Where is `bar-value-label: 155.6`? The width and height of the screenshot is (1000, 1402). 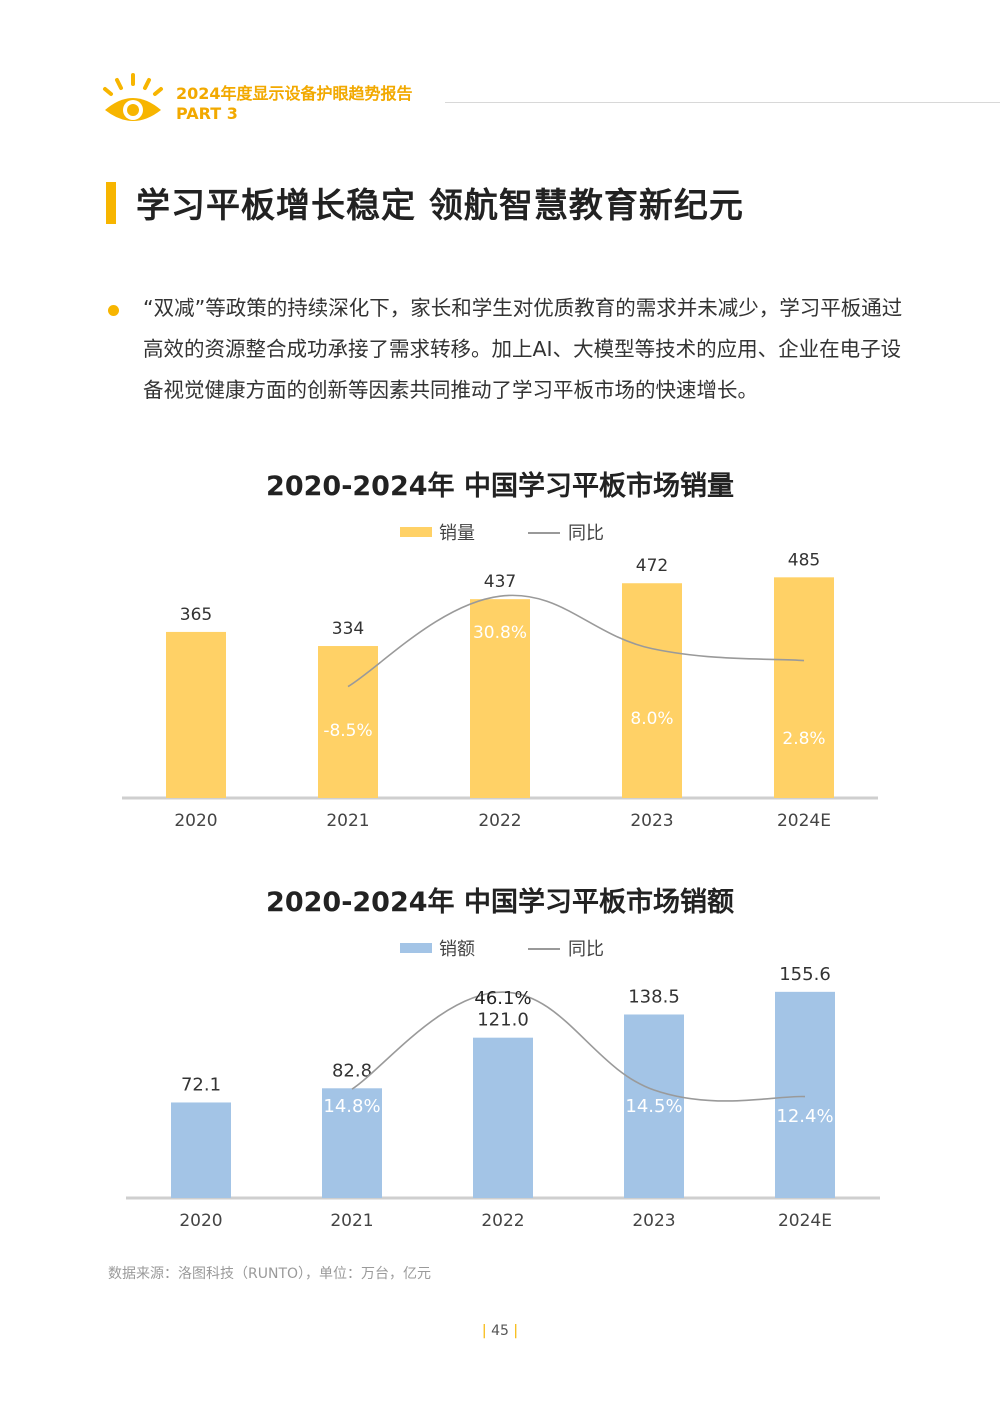 bar-value-label: 155.6 is located at coordinates (805, 974).